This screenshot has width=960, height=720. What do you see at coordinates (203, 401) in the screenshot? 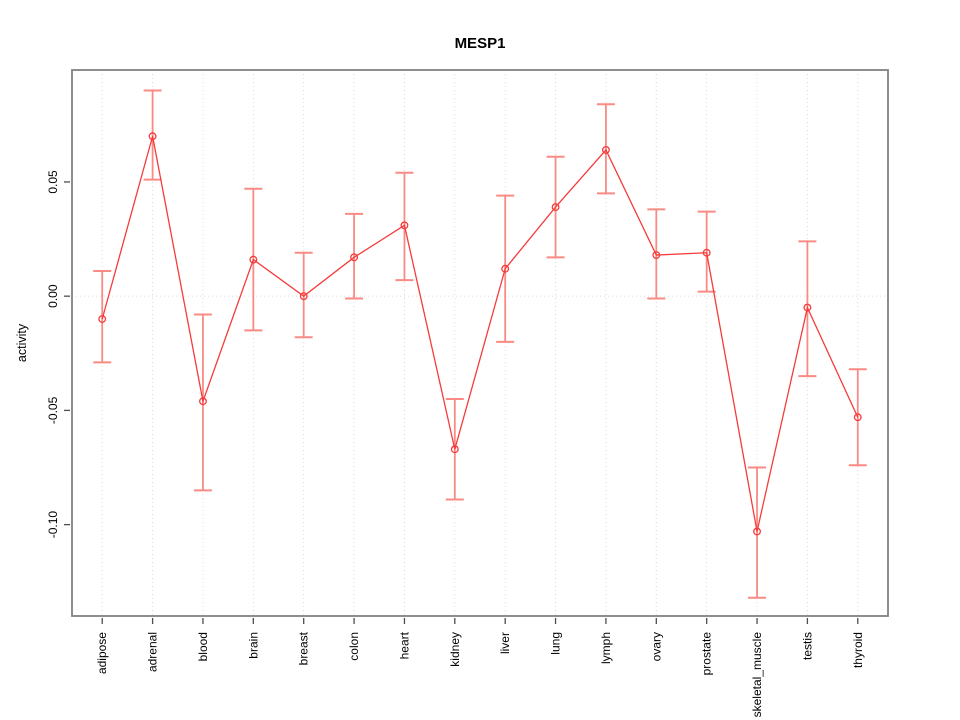
I see `data-point-blood` at bounding box center [203, 401].